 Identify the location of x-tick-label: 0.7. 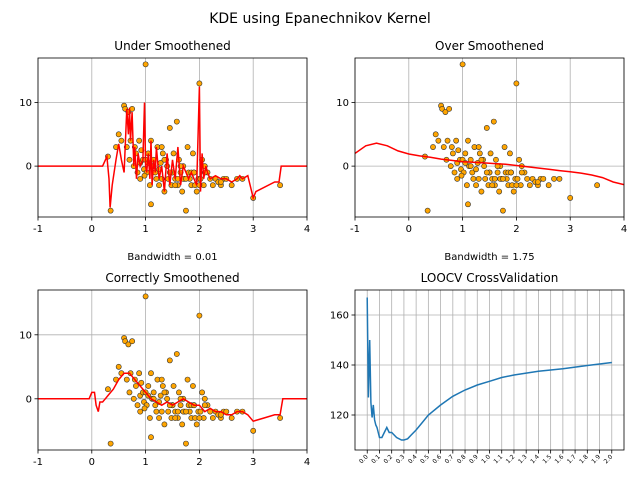
(450, 459).